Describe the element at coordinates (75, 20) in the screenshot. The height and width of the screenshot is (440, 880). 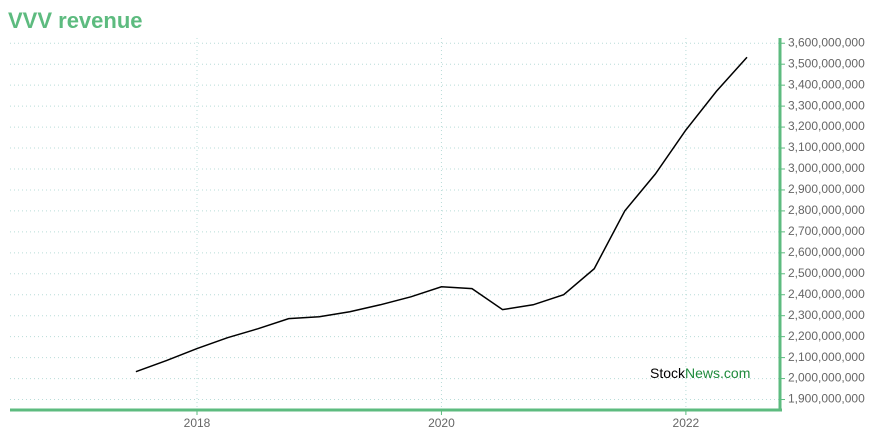
I see `chart-title: VVV revenue` at that location.